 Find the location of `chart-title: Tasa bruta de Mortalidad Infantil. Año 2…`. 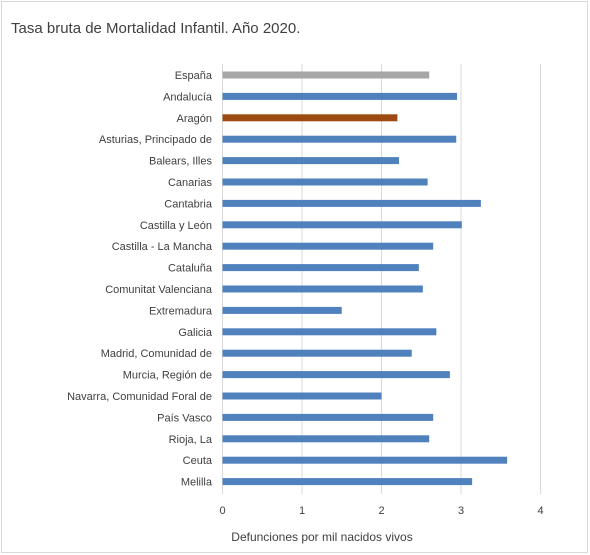

chart-title: Tasa bruta de Mortalidad Infantil. Año 2… is located at coordinates (156, 28).